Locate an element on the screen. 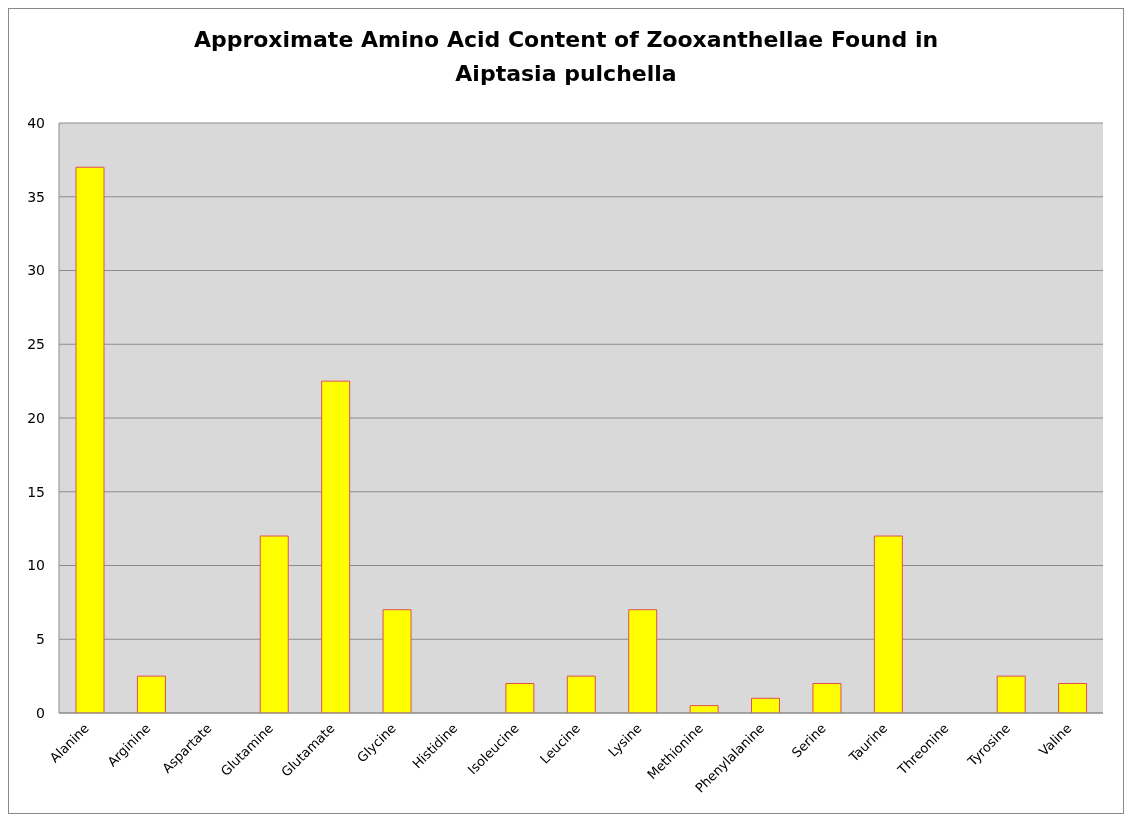 The image size is (1132, 822). y-tick-label: 40 is located at coordinates (36, 122).